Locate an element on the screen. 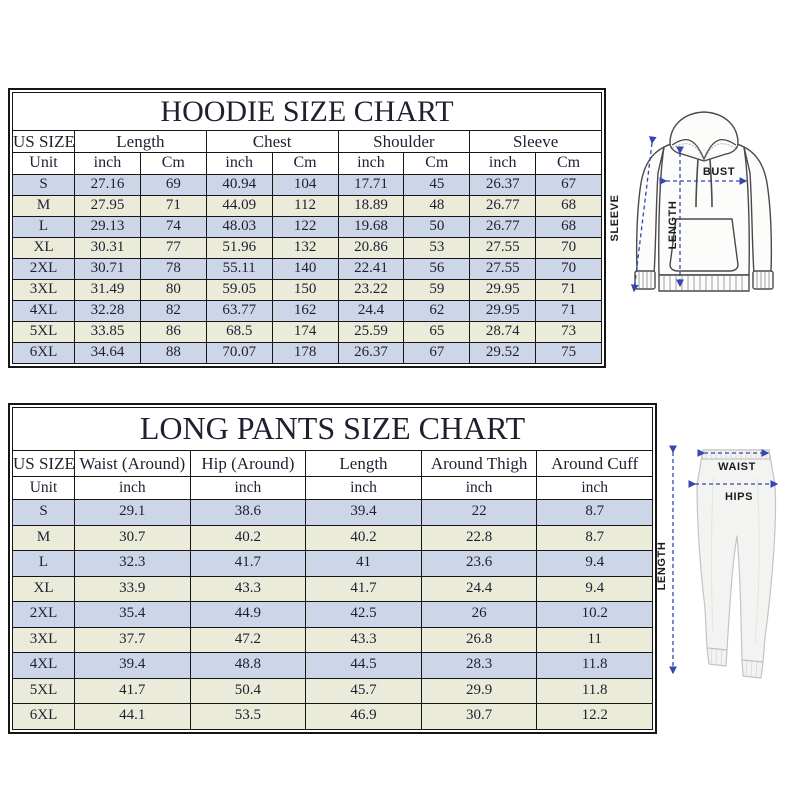  value-cell: 29.95 is located at coordinates (503, 311).